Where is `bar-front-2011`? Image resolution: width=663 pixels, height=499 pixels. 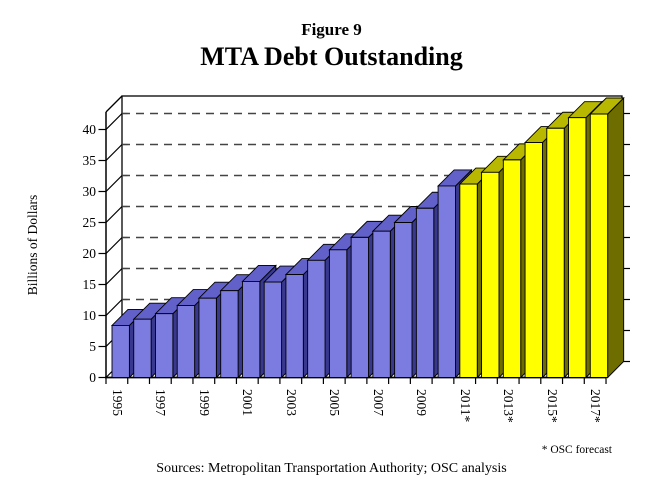 bar-front-2011 is located at coordinates (468, 280).